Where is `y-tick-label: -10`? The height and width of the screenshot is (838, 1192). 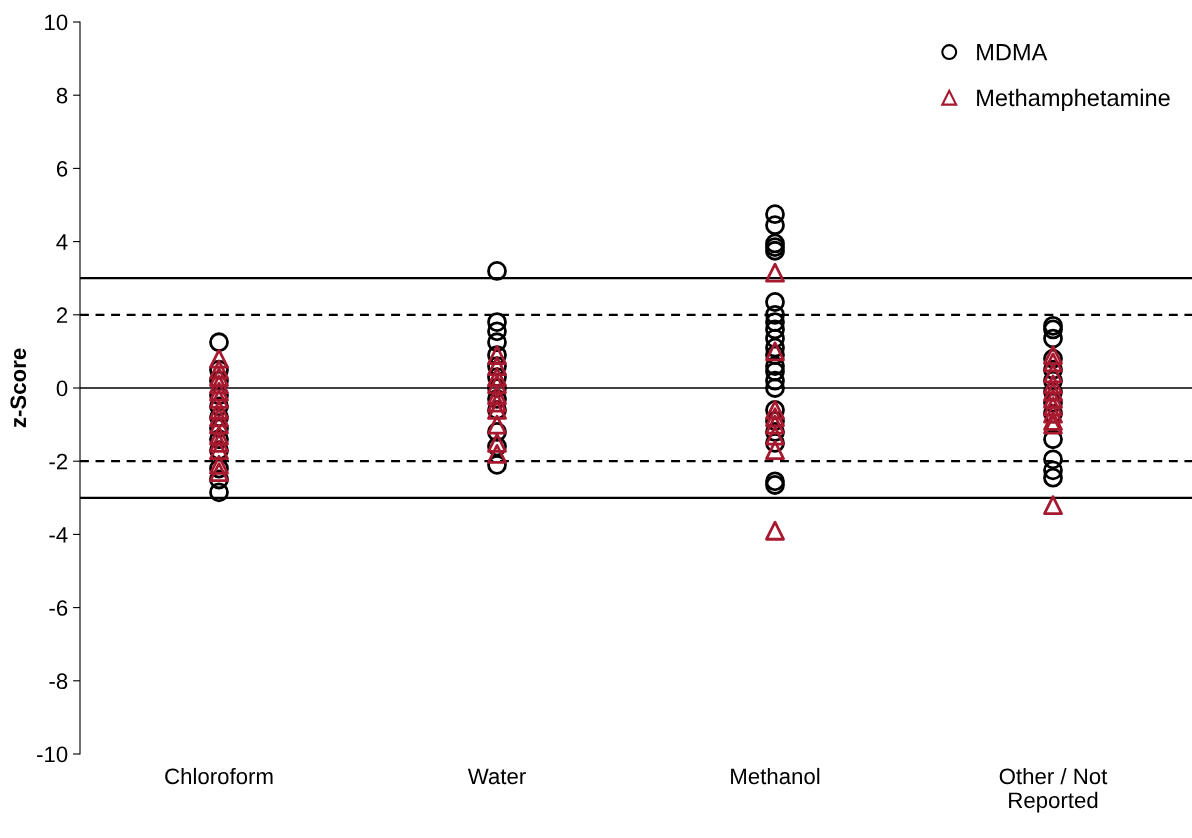 y-tick-label: -10 is located at coordinates (52, 754).